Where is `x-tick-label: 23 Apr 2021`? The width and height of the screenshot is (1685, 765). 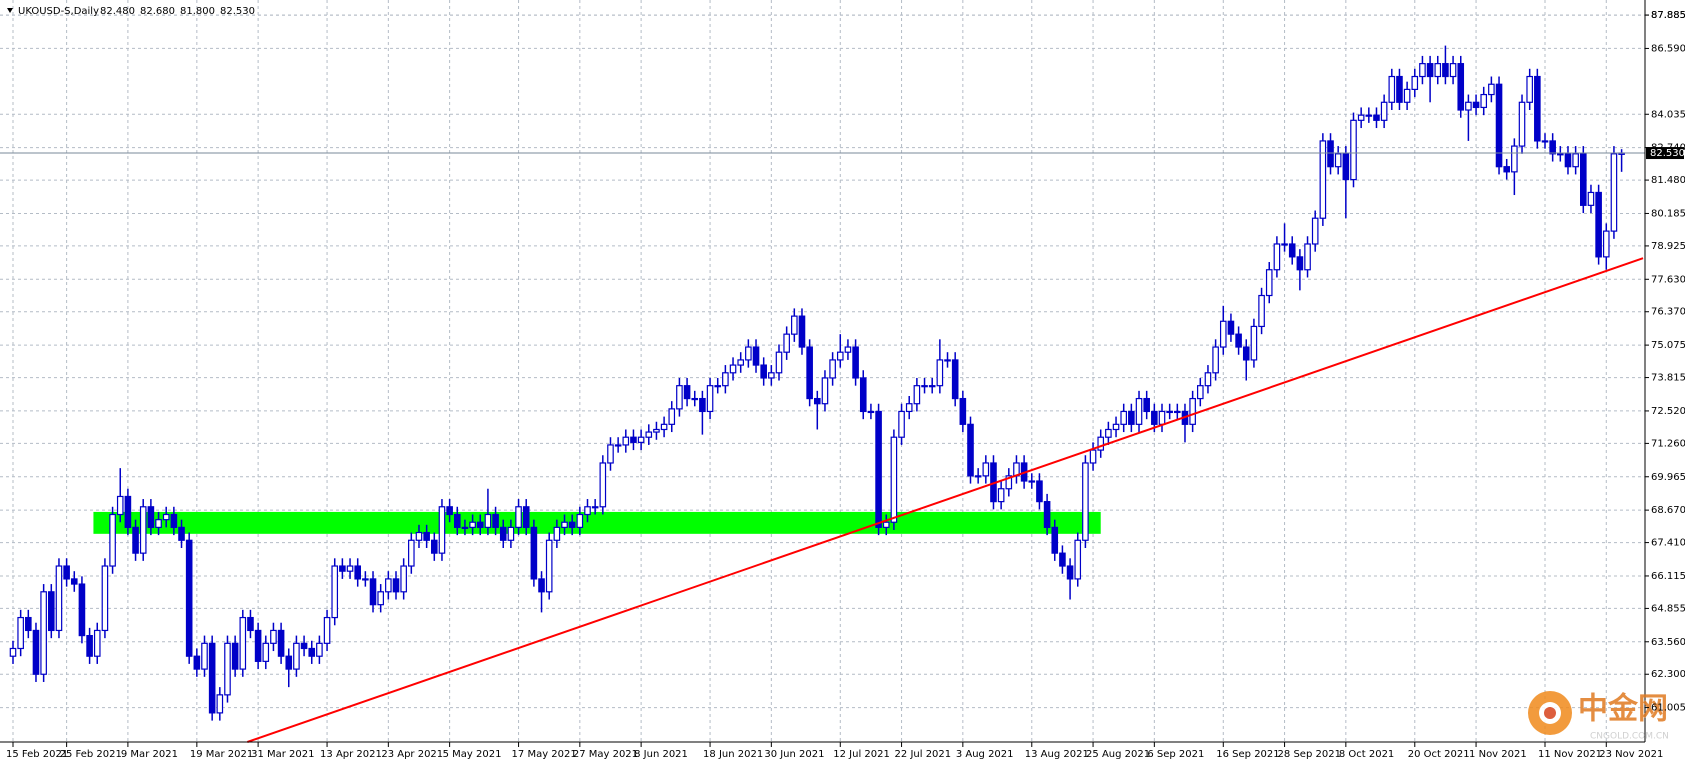
x-tick-label: 23 Apr 2021 is located at coordinates (412, 754).